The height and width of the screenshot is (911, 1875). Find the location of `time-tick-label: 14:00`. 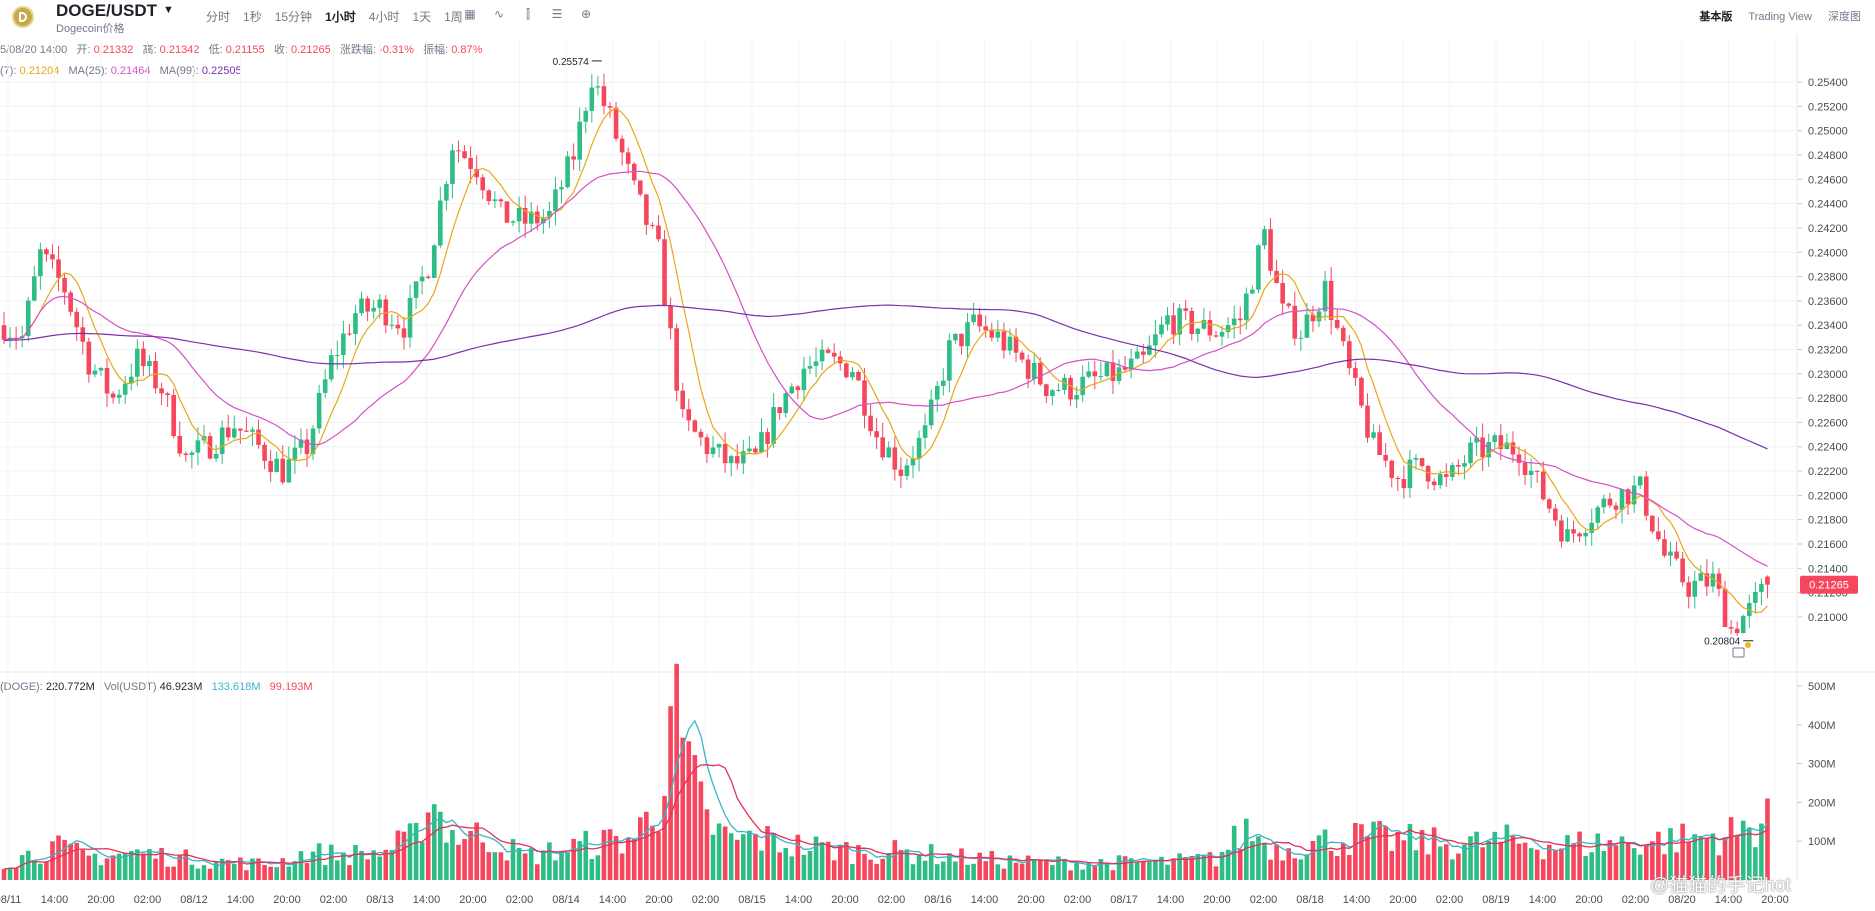

time-tick-label: 14:00 is located at coordinates (427, 900).